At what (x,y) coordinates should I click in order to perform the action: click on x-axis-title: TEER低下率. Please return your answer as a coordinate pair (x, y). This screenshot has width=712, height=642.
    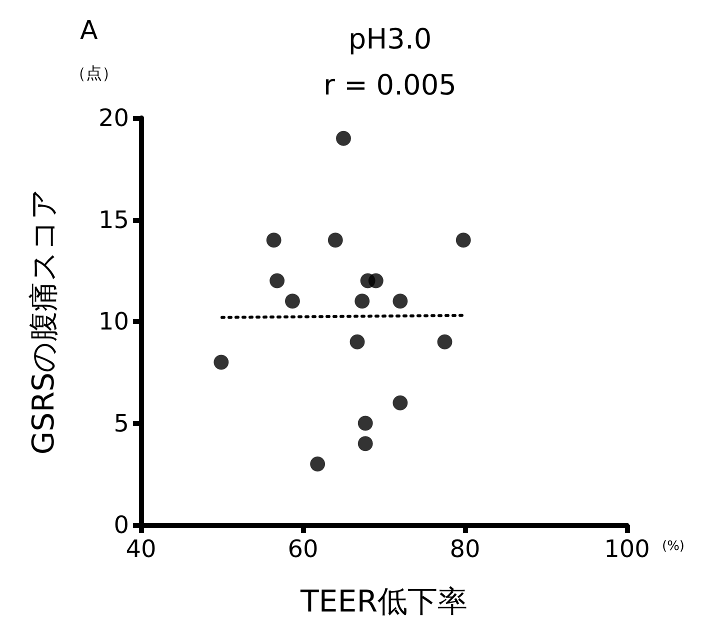
    Looking at the image, I should click on (383, 602).